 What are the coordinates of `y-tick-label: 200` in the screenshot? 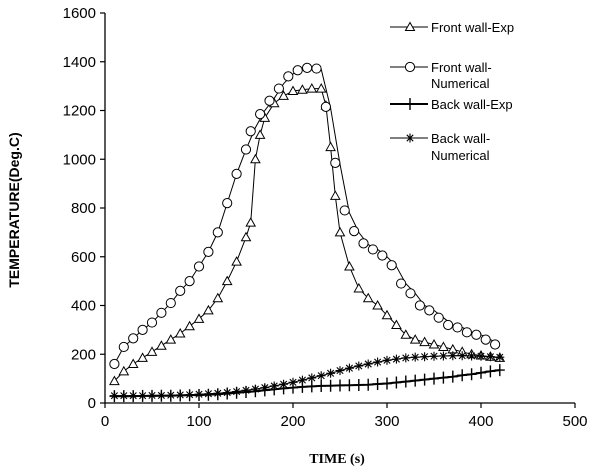 It's located at (83, 354).